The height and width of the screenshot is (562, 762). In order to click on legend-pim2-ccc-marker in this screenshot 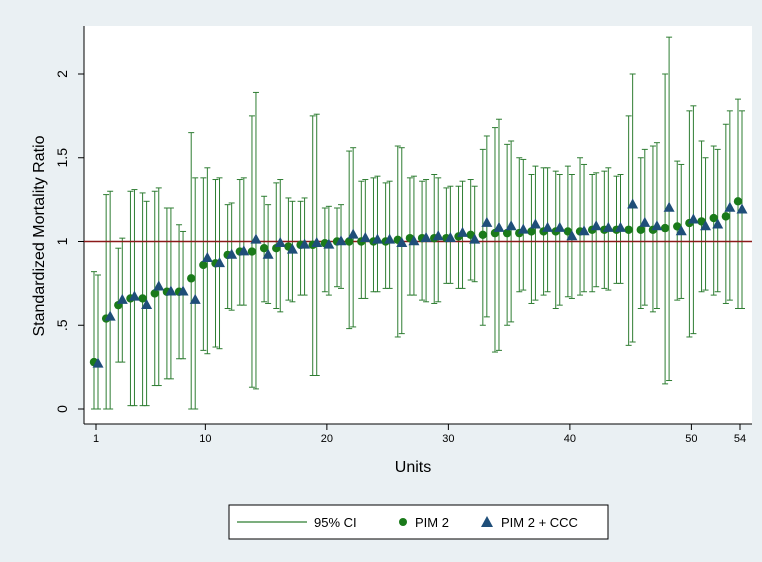, I will do `click(487, 521)`.